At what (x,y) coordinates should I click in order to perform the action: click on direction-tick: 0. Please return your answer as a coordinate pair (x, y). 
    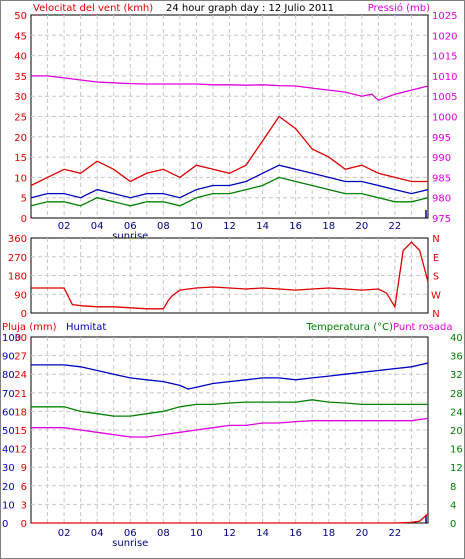
    Looking at the image, I should click on (24, 314).